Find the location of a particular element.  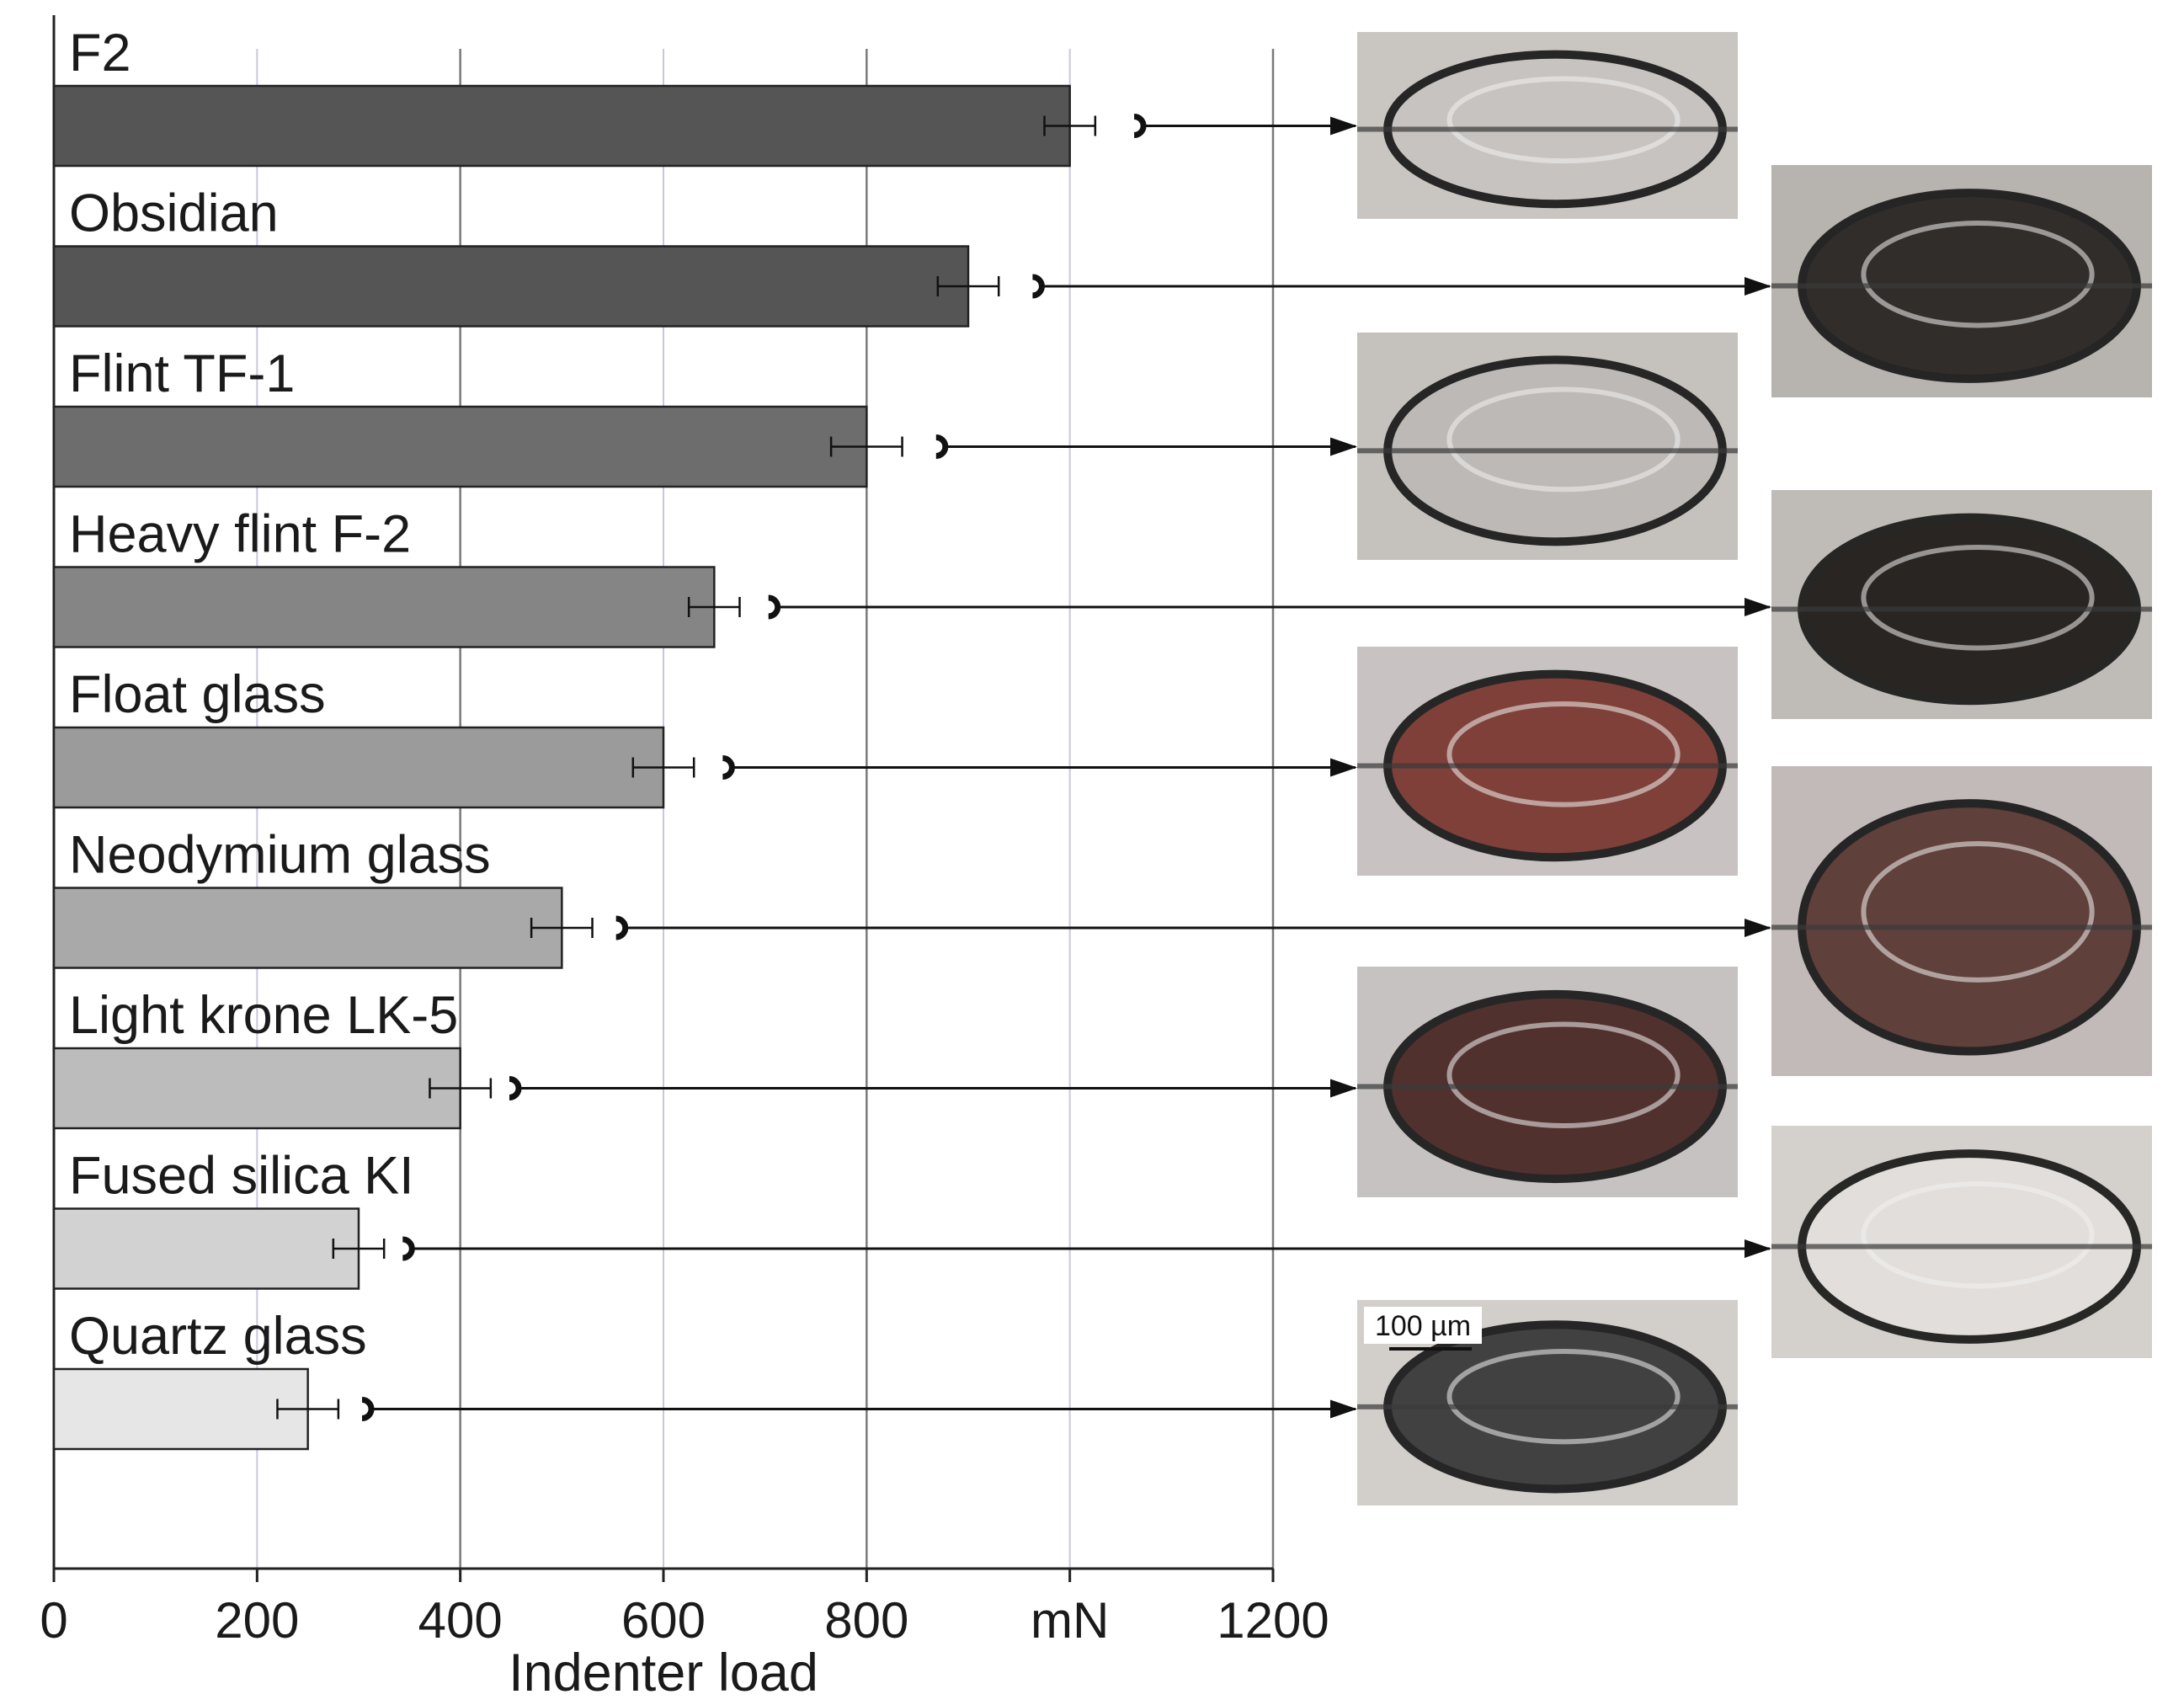

bar-label-9: Quartz glass is located at coordinates (218, 1337).